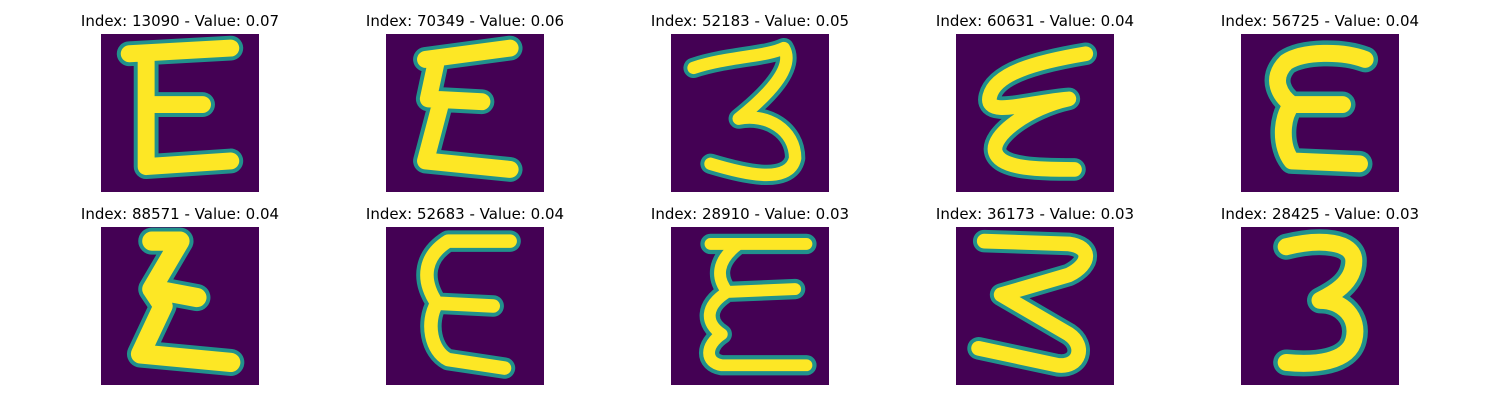  What do you see at coordinates (1320, 21) in the screenshot?
I see `panel-title: Index: 56725 - Value: 0.04` at bounding box center [1320, 21].